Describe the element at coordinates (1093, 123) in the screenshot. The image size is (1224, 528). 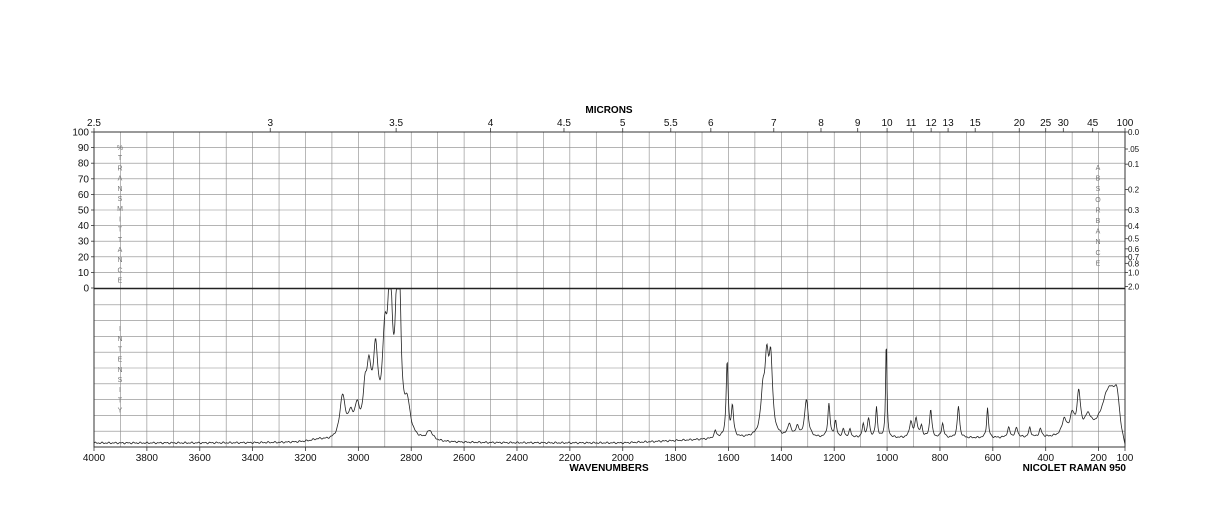
I see `micron-tick-label: 45` at that location.